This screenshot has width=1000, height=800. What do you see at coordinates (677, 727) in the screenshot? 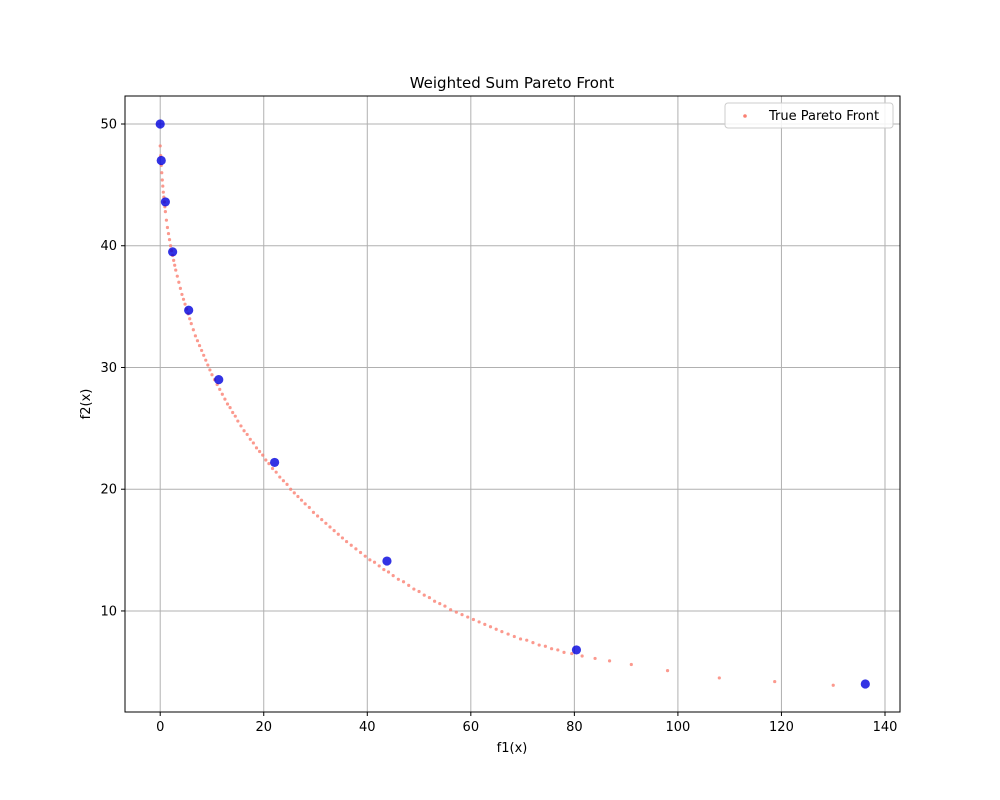
I see `x-tick-label: 100` at bounding box center [677, 727].